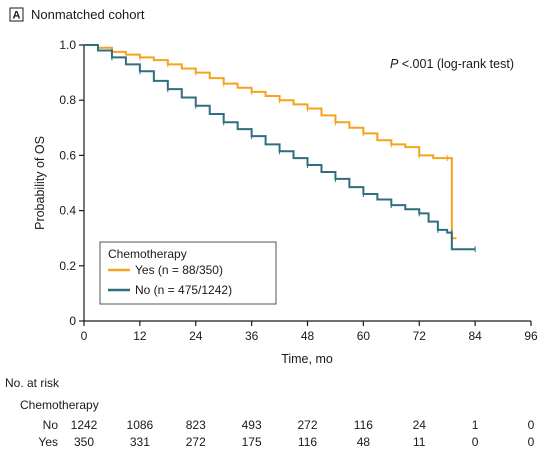  I want to click on risk-row-label: Yes, so click(48, 442).